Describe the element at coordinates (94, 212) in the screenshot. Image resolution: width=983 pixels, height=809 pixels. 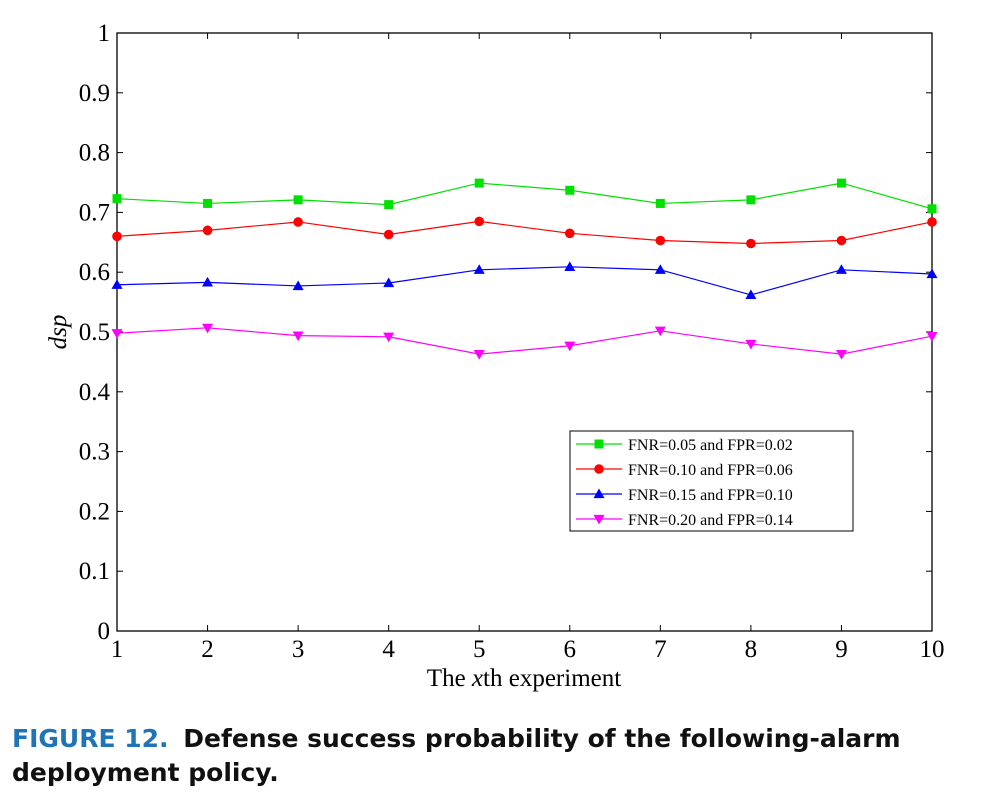
I see `y-tick-label: 0.7` at that location.